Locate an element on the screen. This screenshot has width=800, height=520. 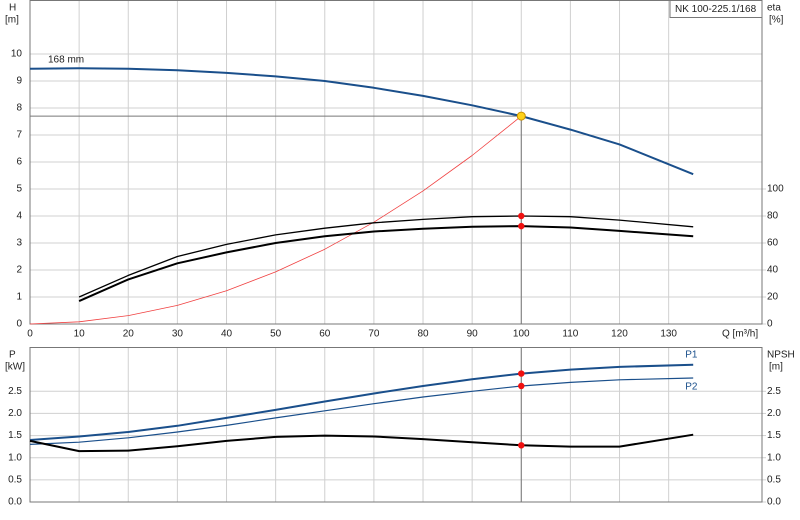
y-axis-label: H is located at coordinates (12, 8).